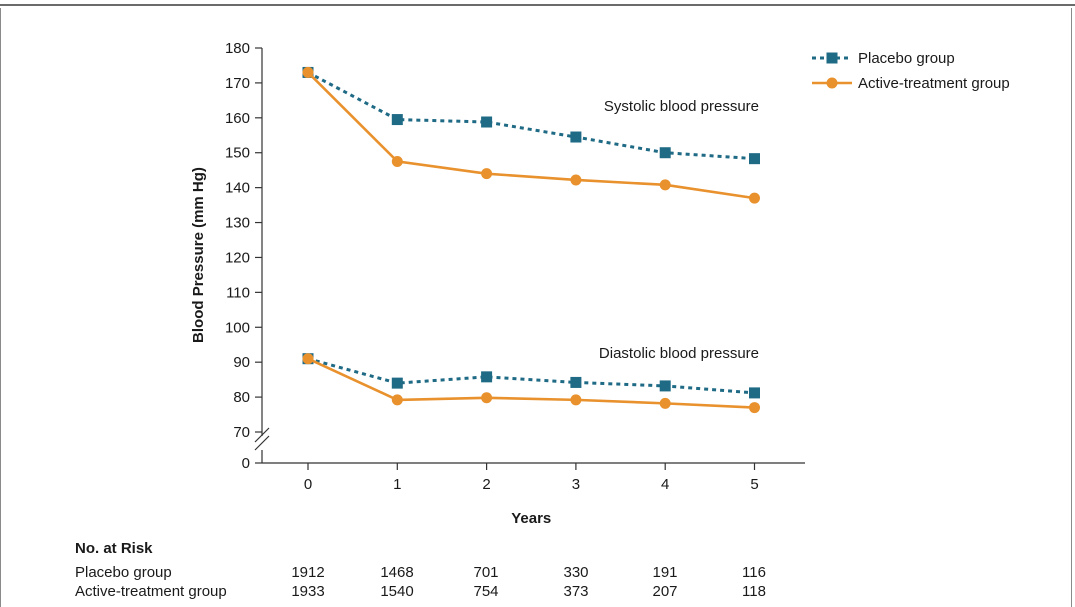  Describe the element at coordinates (237, 48) in the screenshot. I see `y-tick-label: 180` at that location.